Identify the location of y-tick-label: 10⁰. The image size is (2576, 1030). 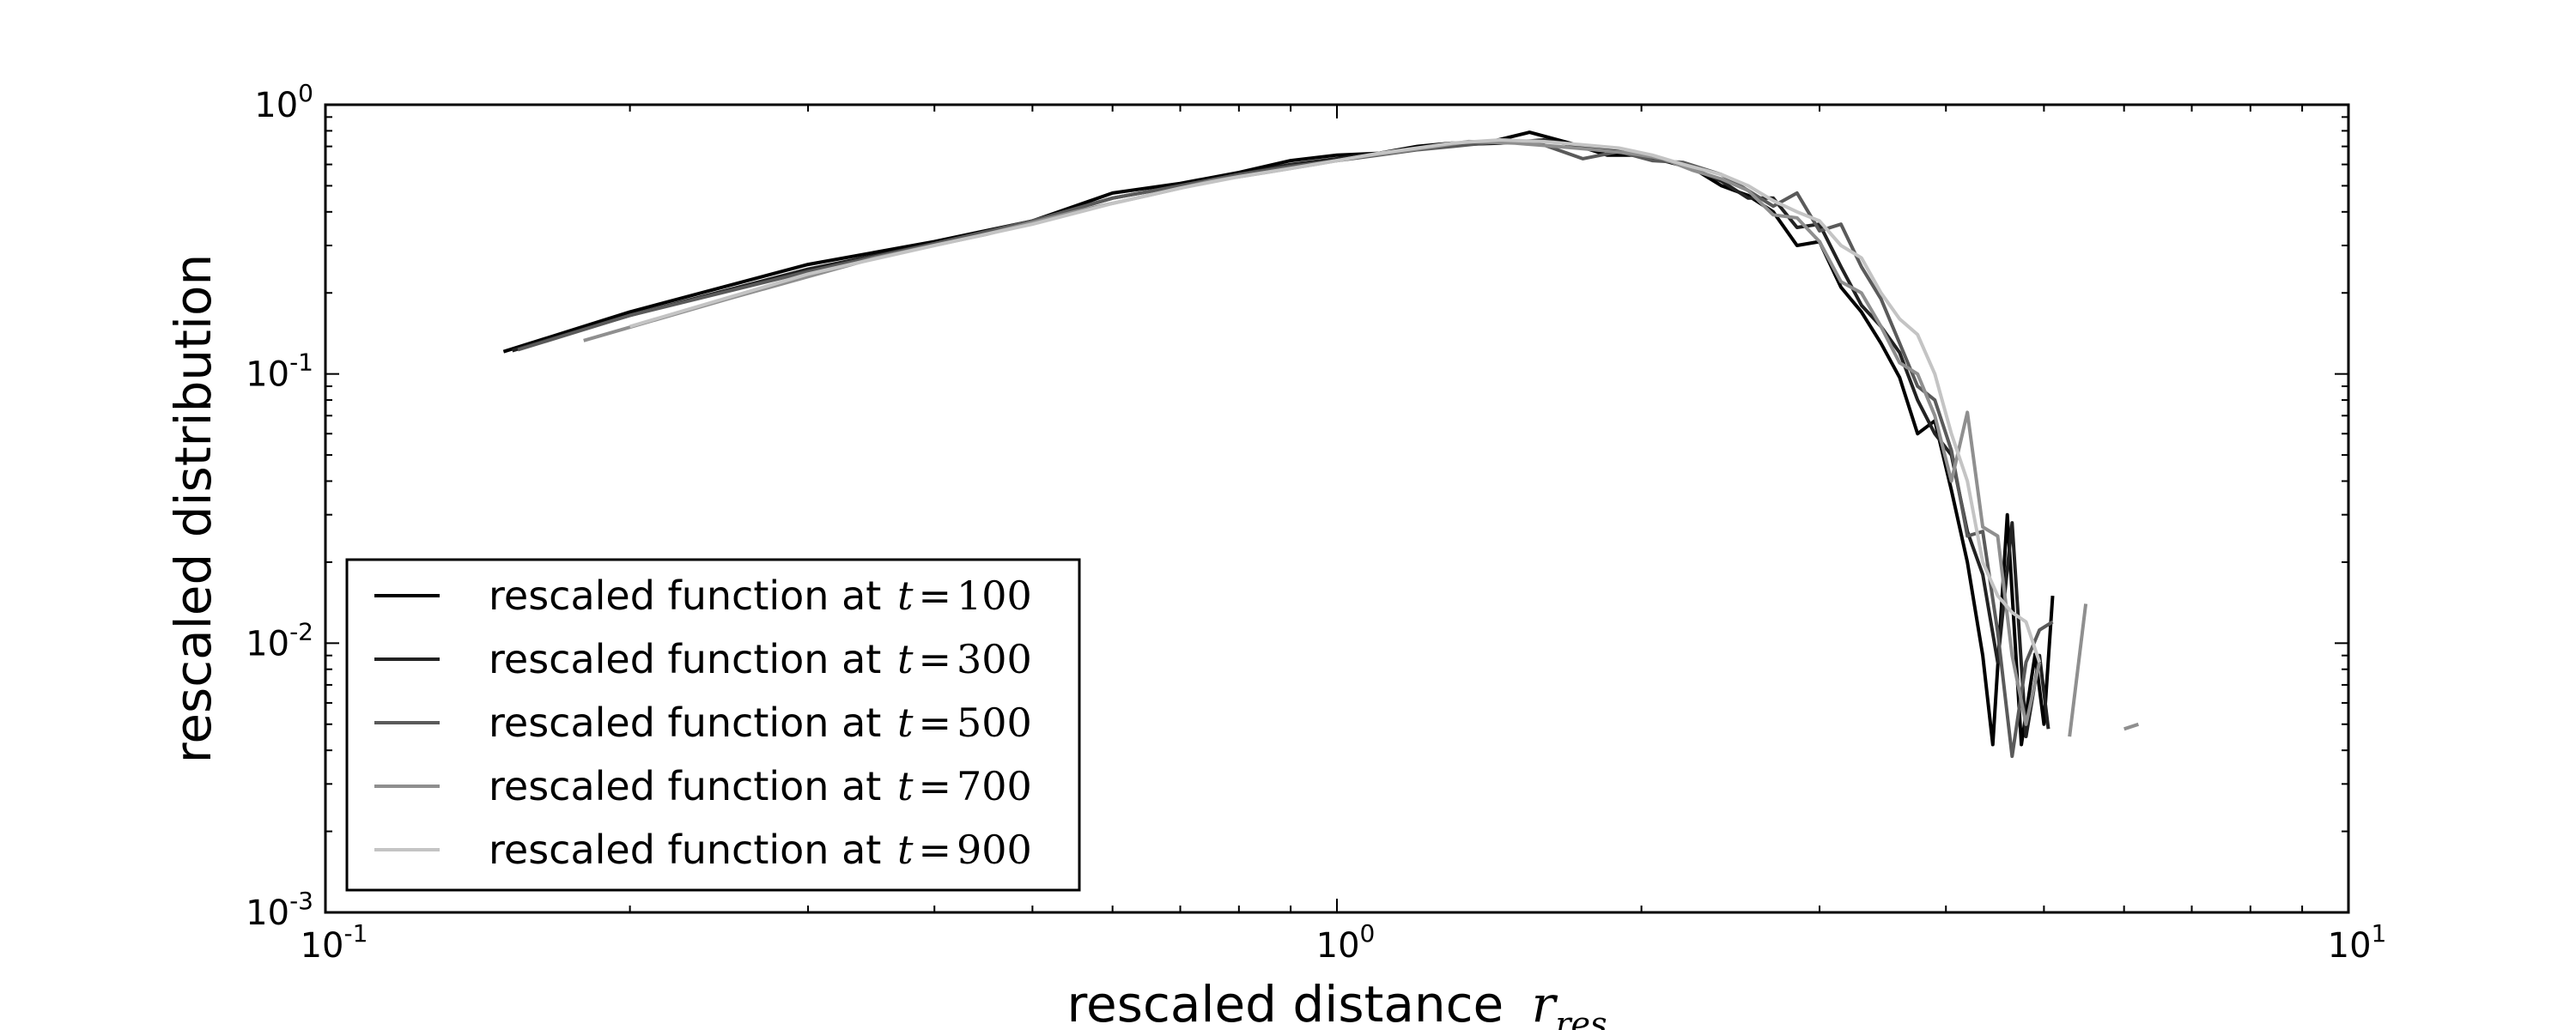
(283, 102).